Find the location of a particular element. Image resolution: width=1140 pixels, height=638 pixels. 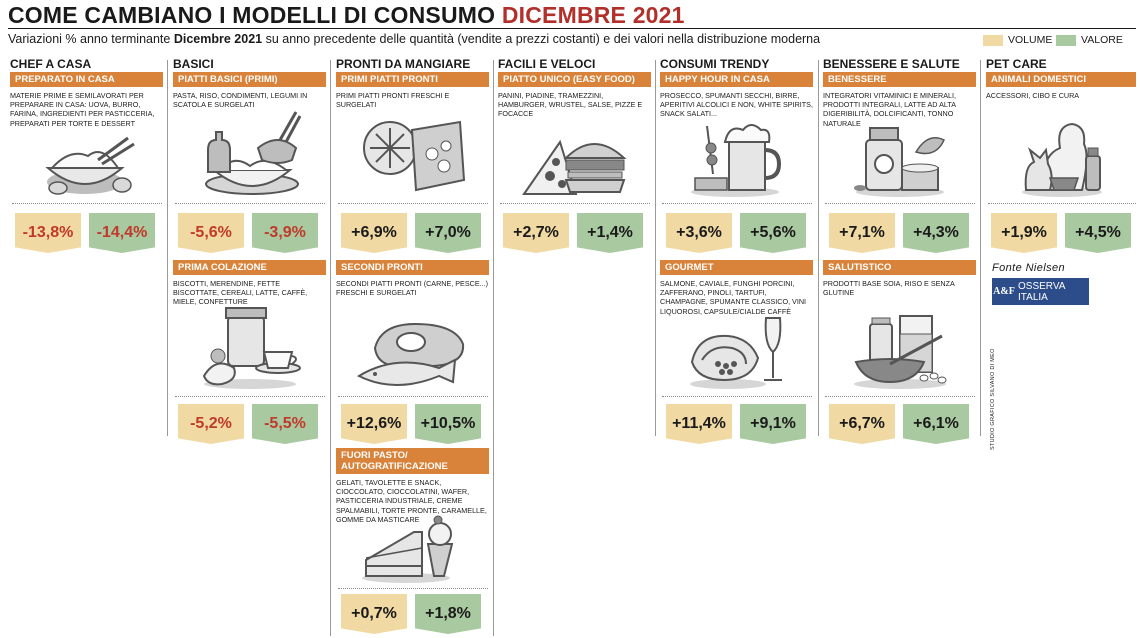

valore-badge-benessere: +4,3% is located at coordinates (936, 233).